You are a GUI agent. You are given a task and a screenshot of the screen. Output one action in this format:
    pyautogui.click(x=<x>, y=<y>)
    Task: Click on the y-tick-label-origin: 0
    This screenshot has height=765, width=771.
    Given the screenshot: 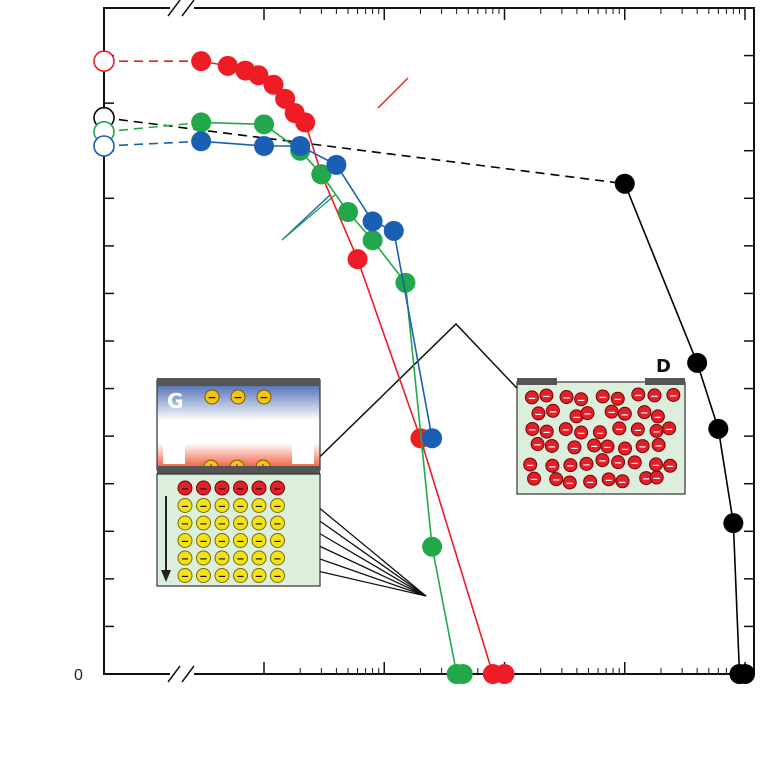 What is the action you would take?
    pyautogui.click(x=78, y=675)
    